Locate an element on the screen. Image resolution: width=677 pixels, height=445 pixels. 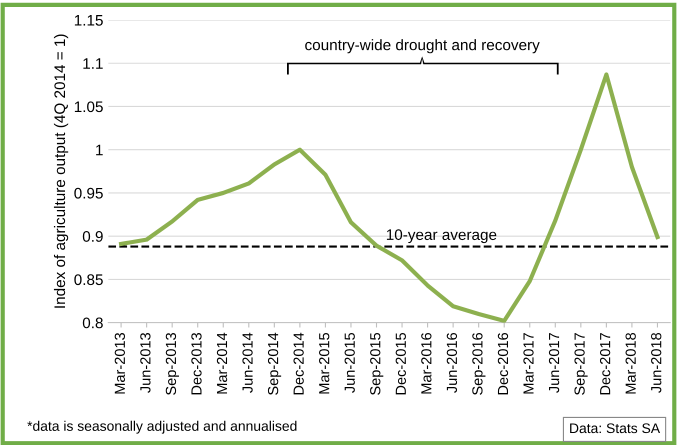
y-tick-label: 1.1 is located at coordinates (93, 63).